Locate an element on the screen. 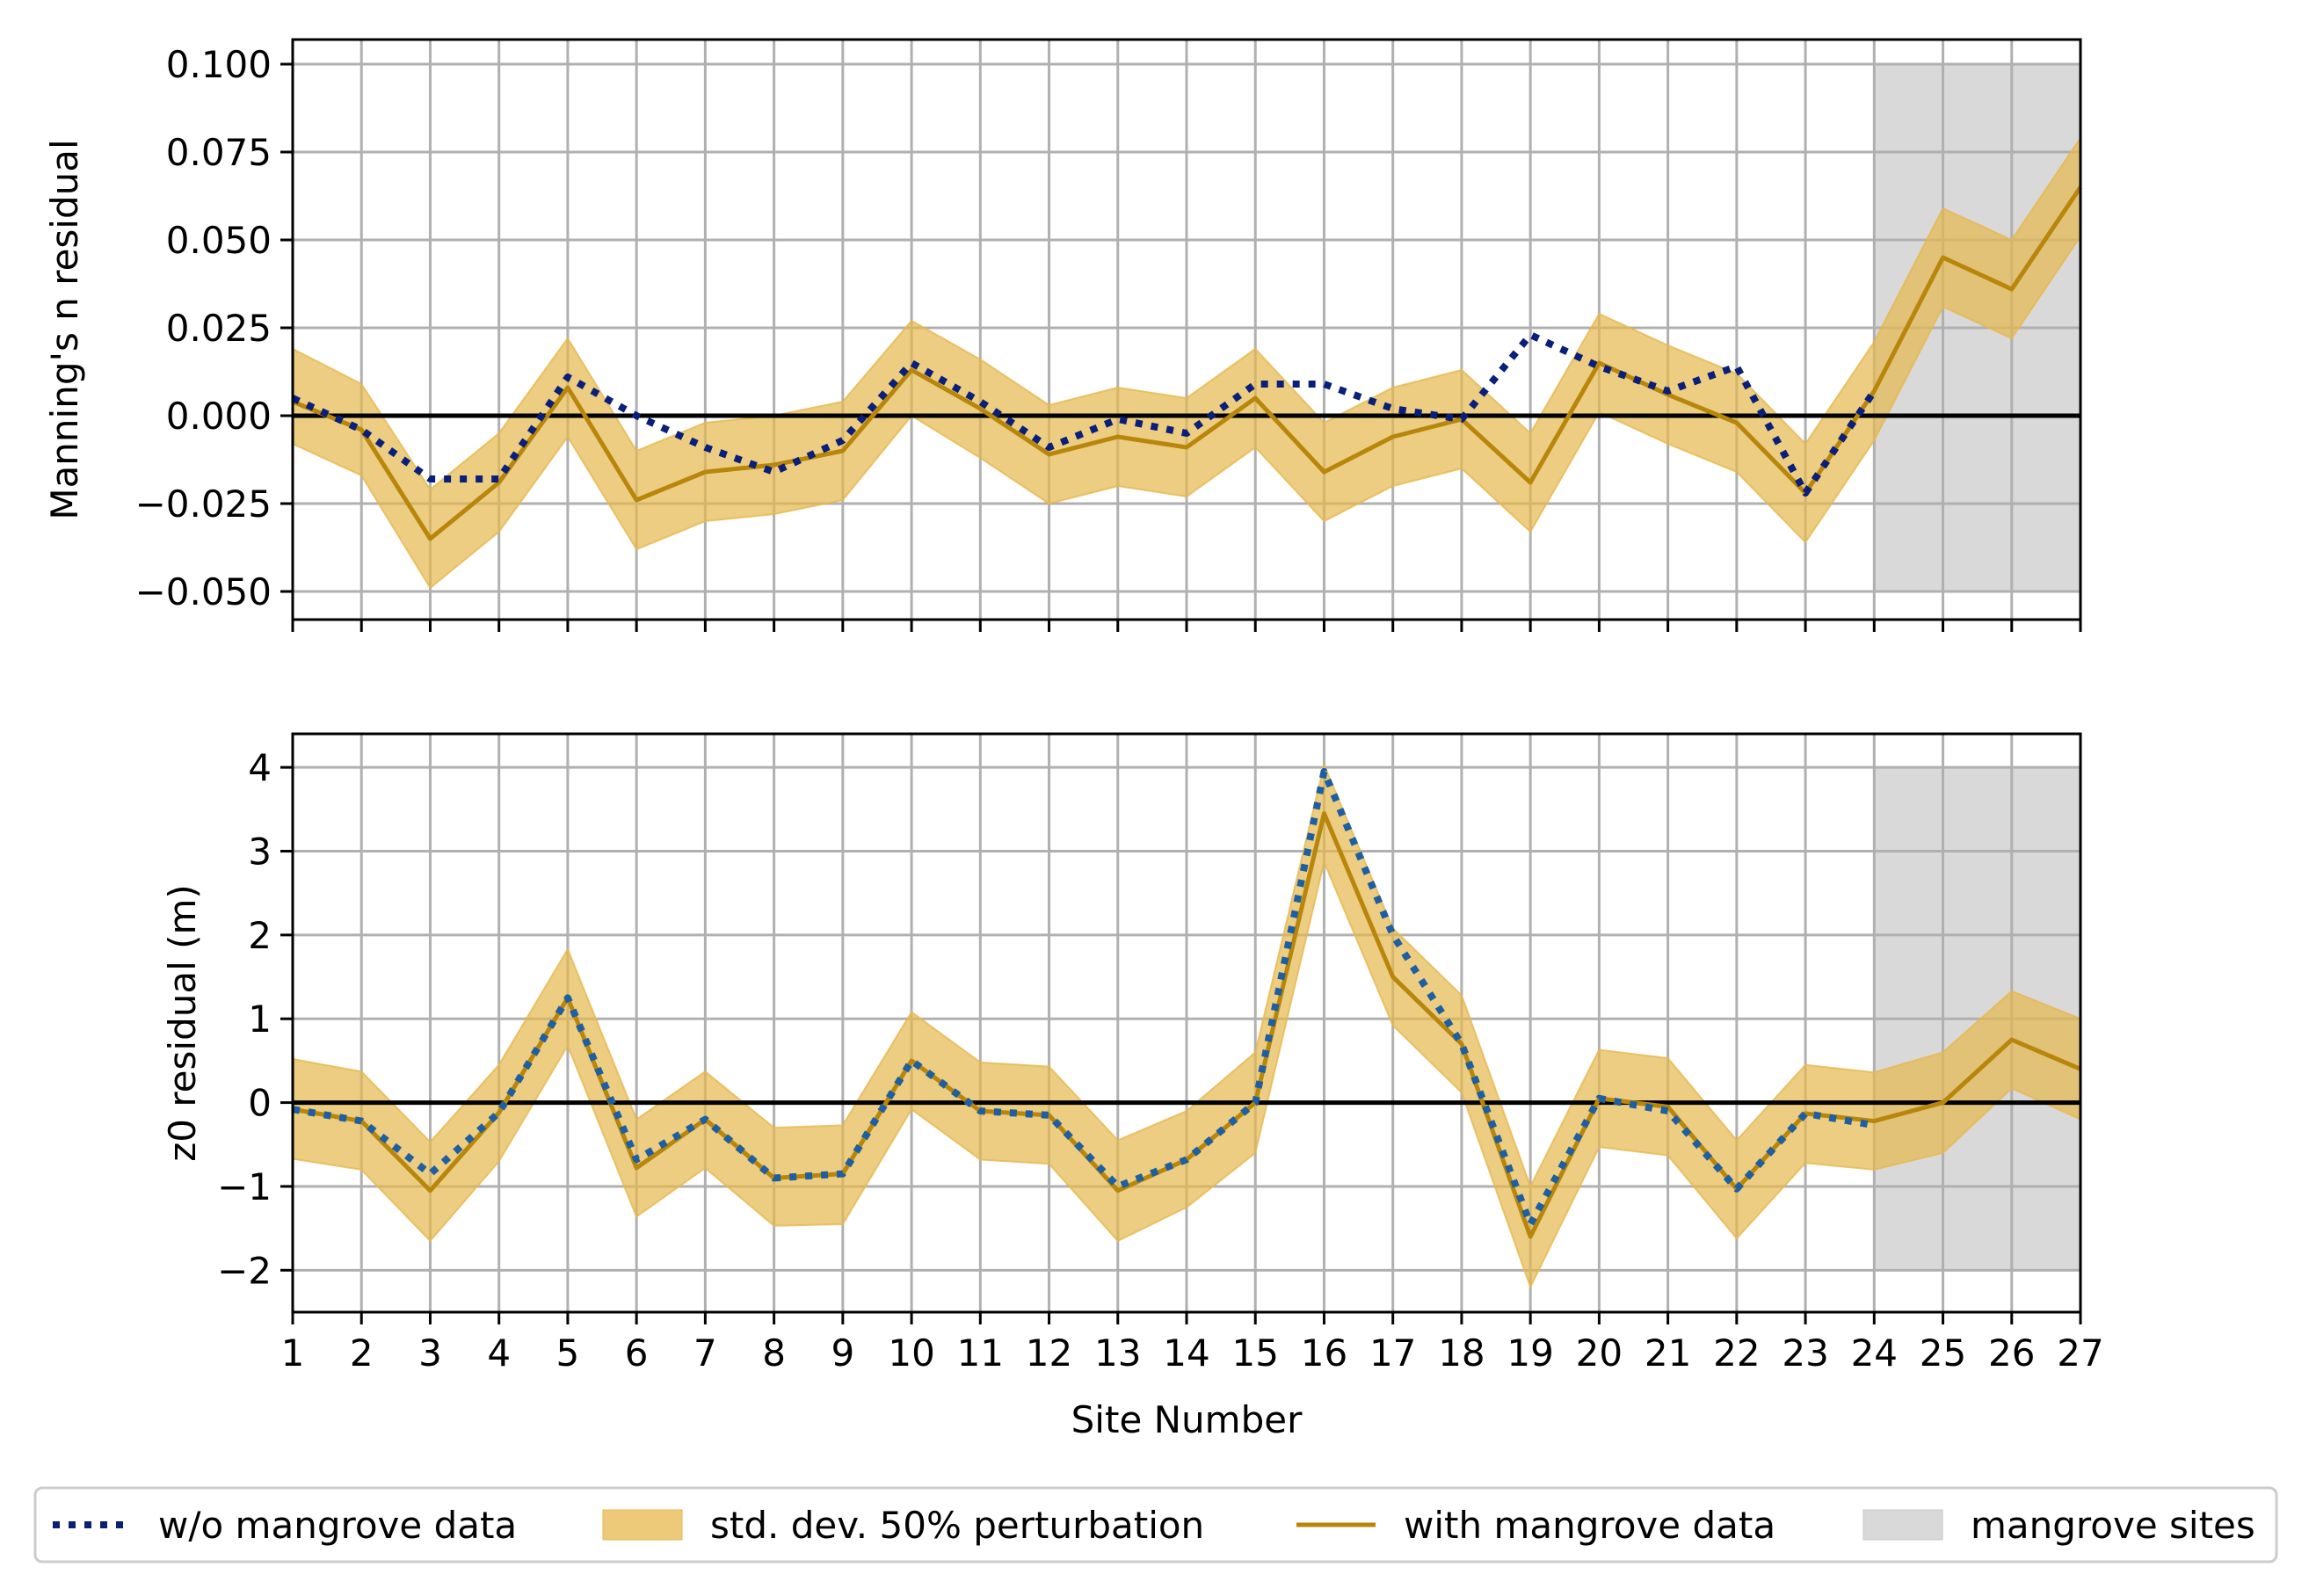 The width and height of the screenshot is (2309, 1596). top-y-tick-label: −0.025 is located at coordinates (204, 504).